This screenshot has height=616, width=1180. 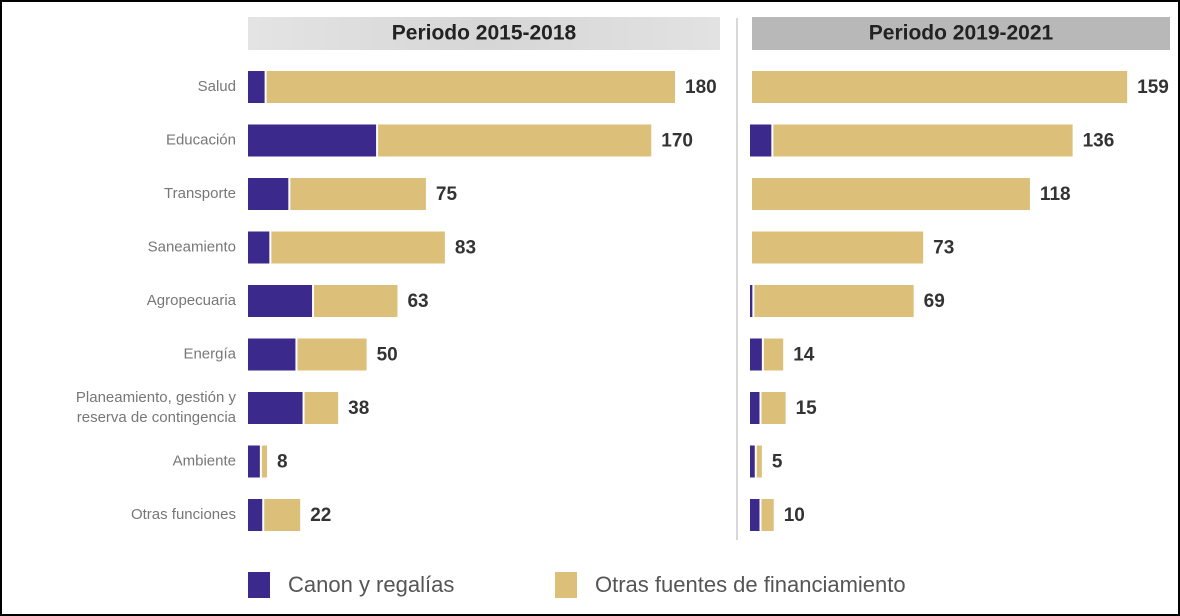 I want to click on legend-label: Otras fuentes de financiamiento, so click(x=750, y=584).